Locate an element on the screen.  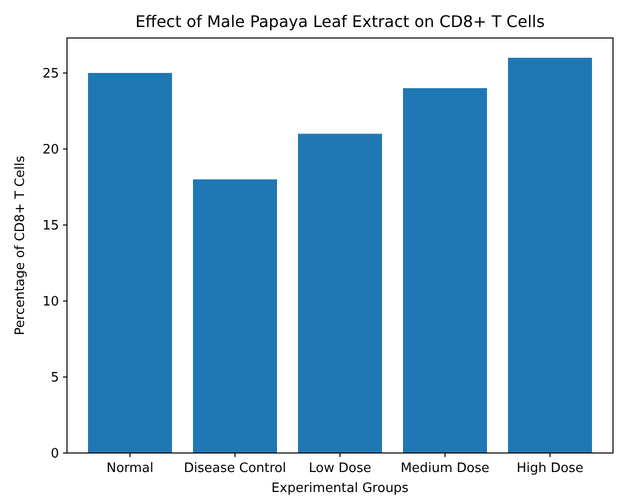
y-tick-label: 0 is located at coordinates (54, 454).